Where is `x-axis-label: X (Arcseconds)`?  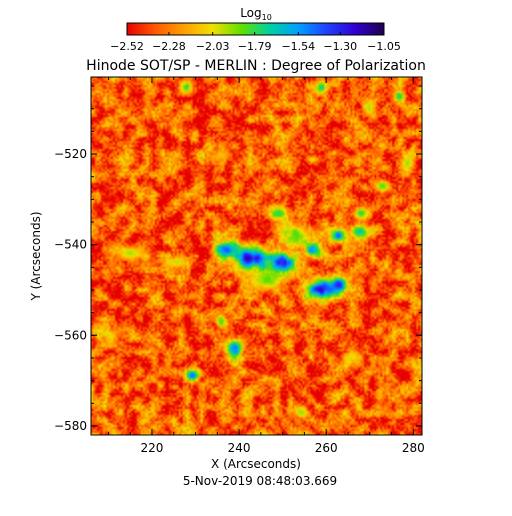
x-axis-label: X (Arcseconds) is located at coordinates (256, 464).